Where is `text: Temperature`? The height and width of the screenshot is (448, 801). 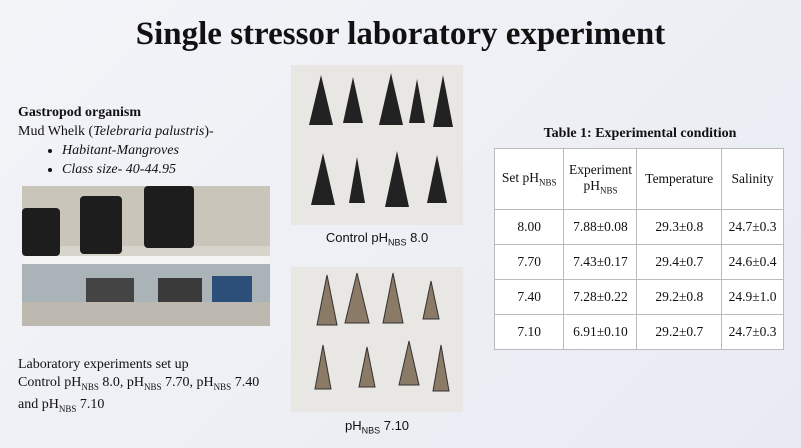
text: Temperature is located at coordinates (679, 178).